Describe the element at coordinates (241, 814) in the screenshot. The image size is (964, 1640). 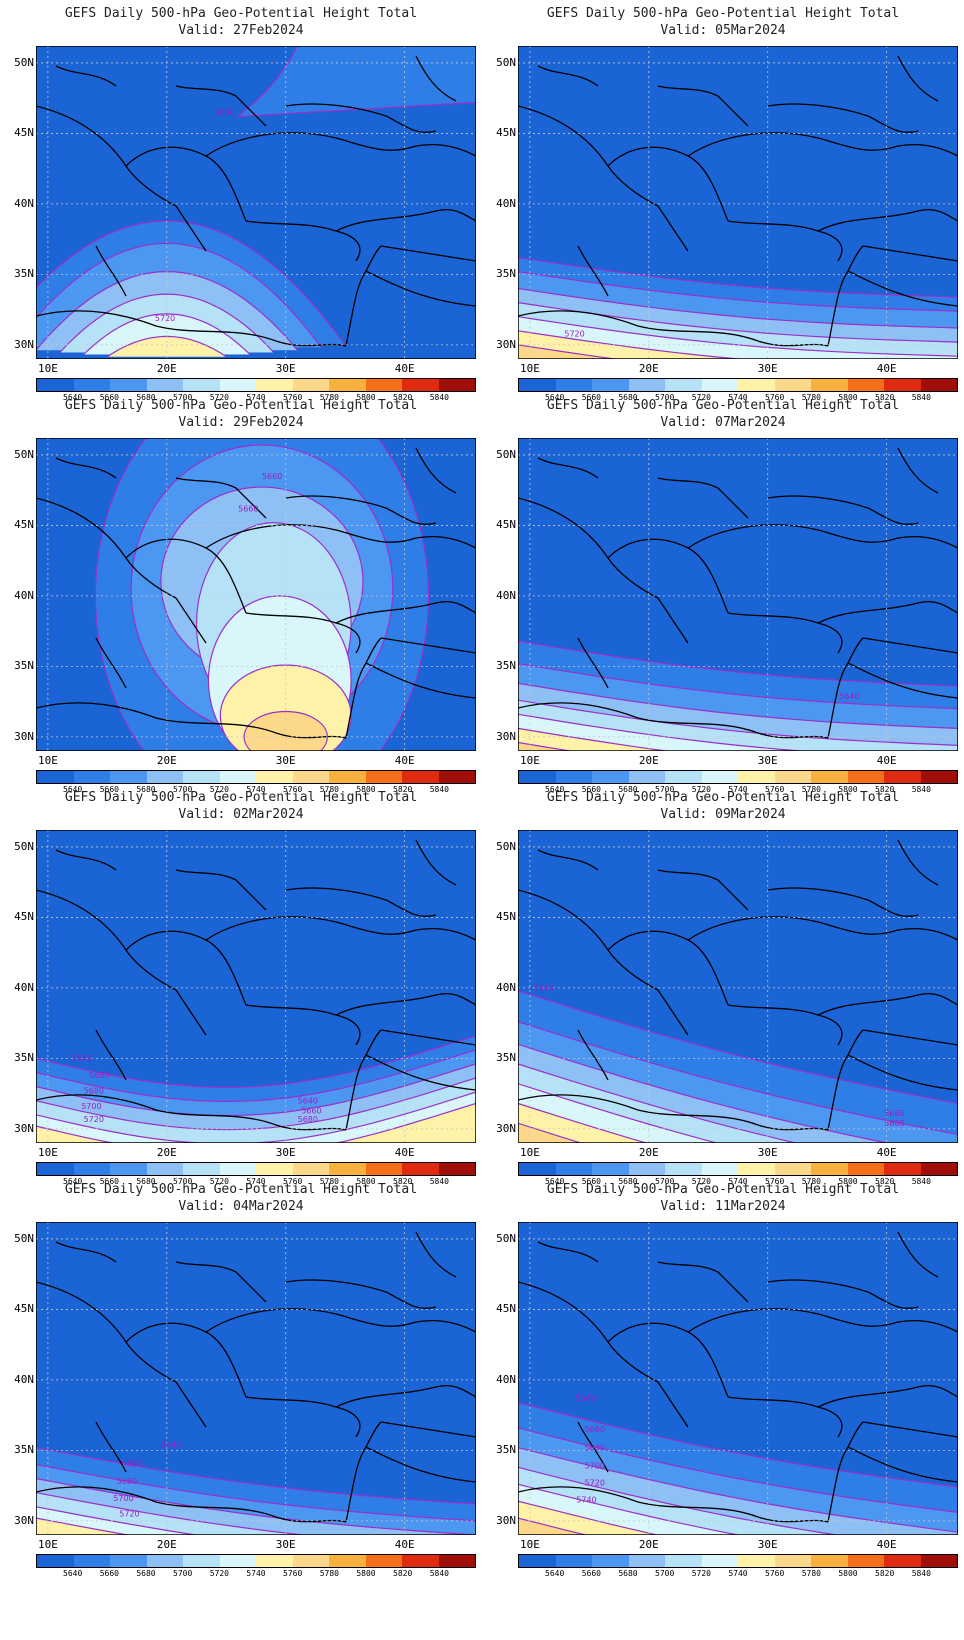
I see `panel-valid-date: Valid: 02Mar2024` at that location.